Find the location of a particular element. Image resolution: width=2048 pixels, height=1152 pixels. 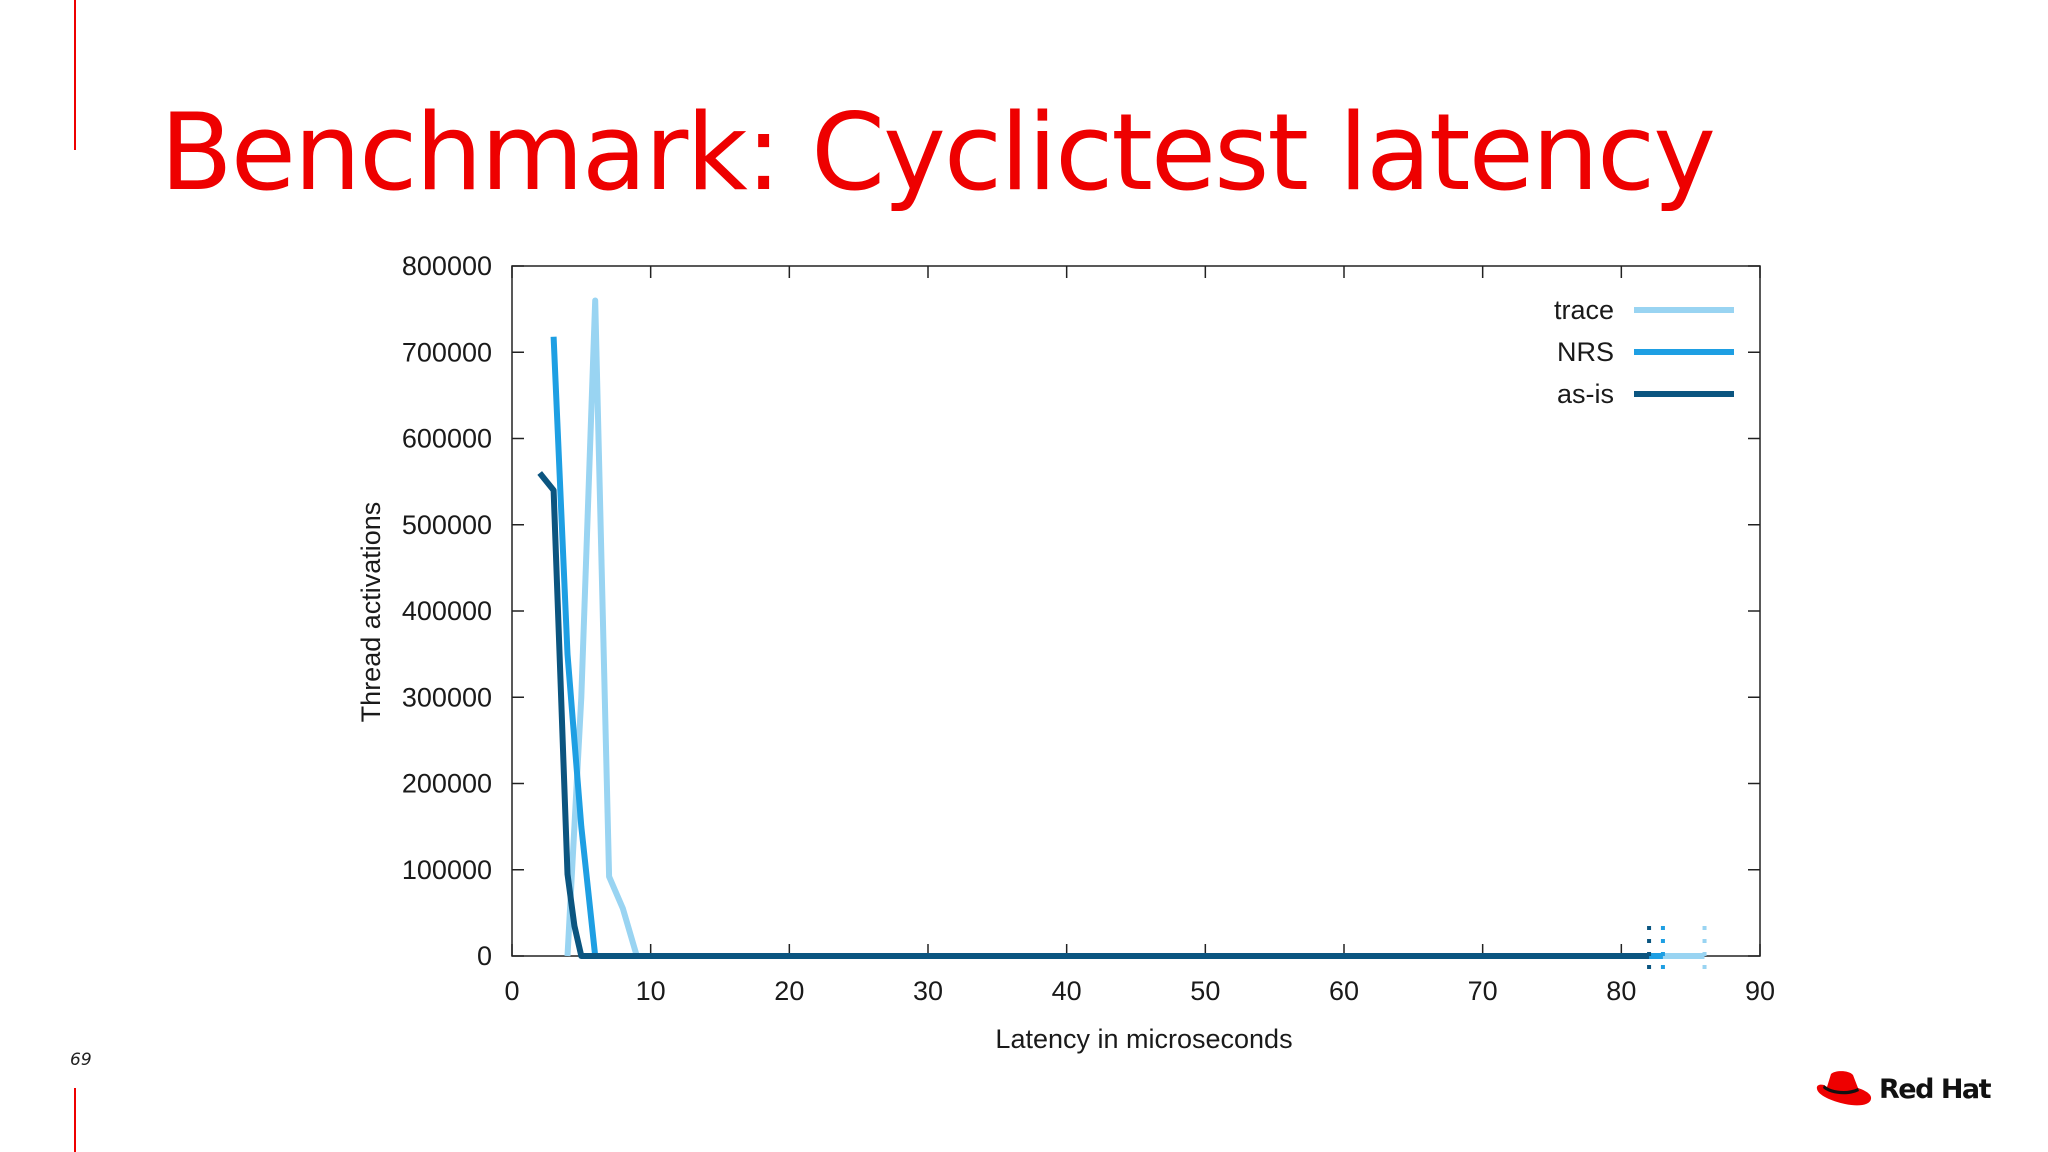

y-tick-label: 100000 is located at coordinates (447, 870).